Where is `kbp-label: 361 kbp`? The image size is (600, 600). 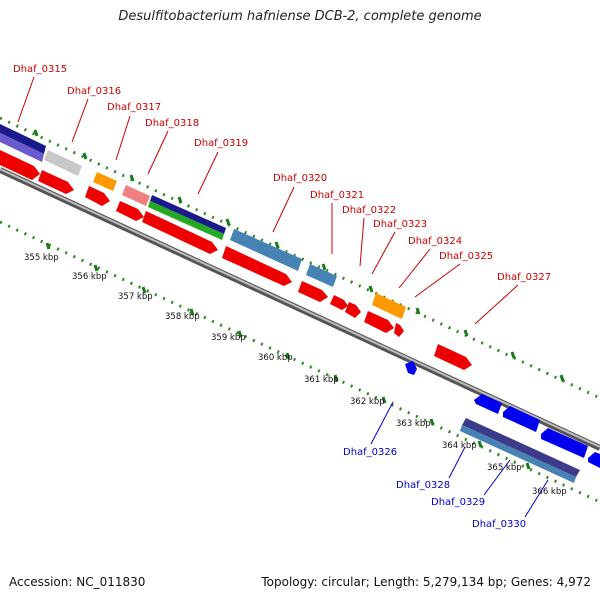 kbp-label: 361 kbp is located at coordinates (321, 380).